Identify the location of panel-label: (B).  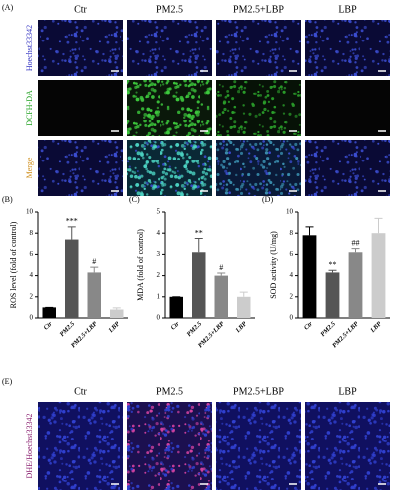
(7, 199).